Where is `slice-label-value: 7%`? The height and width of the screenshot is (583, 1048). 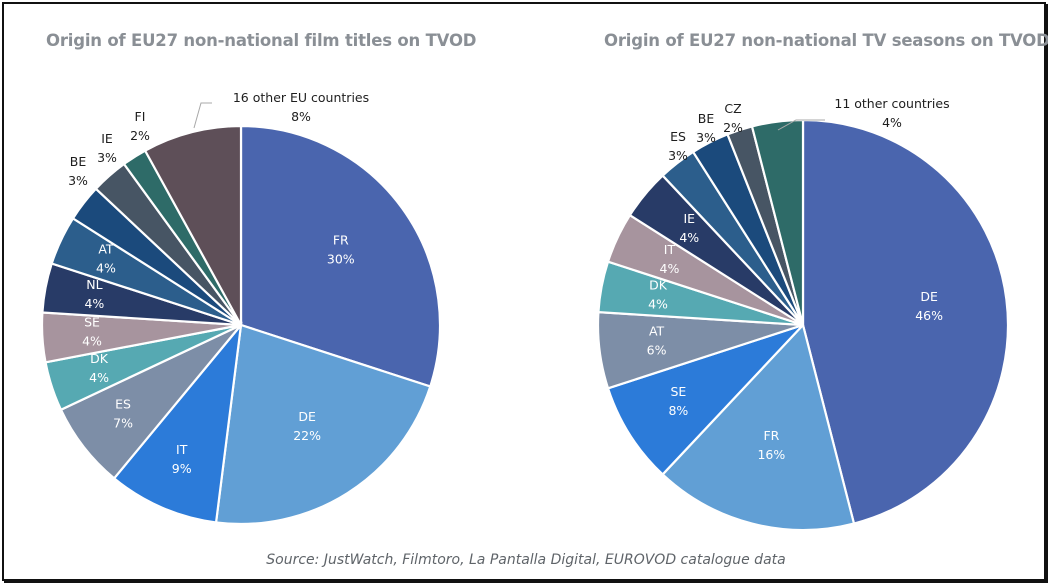 slice-label-value: 7% is located at coordinates (123, 422).